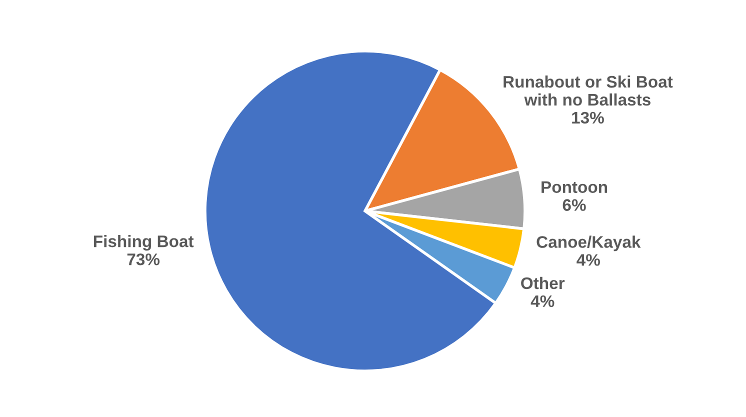 This screenshot has width=746, height=417. What do you see at coordinates (588, 90) in the screenshot?
I see `slice-label: Runabout or Ski Boat with no Ballasts` at bounding box center [588, 90].